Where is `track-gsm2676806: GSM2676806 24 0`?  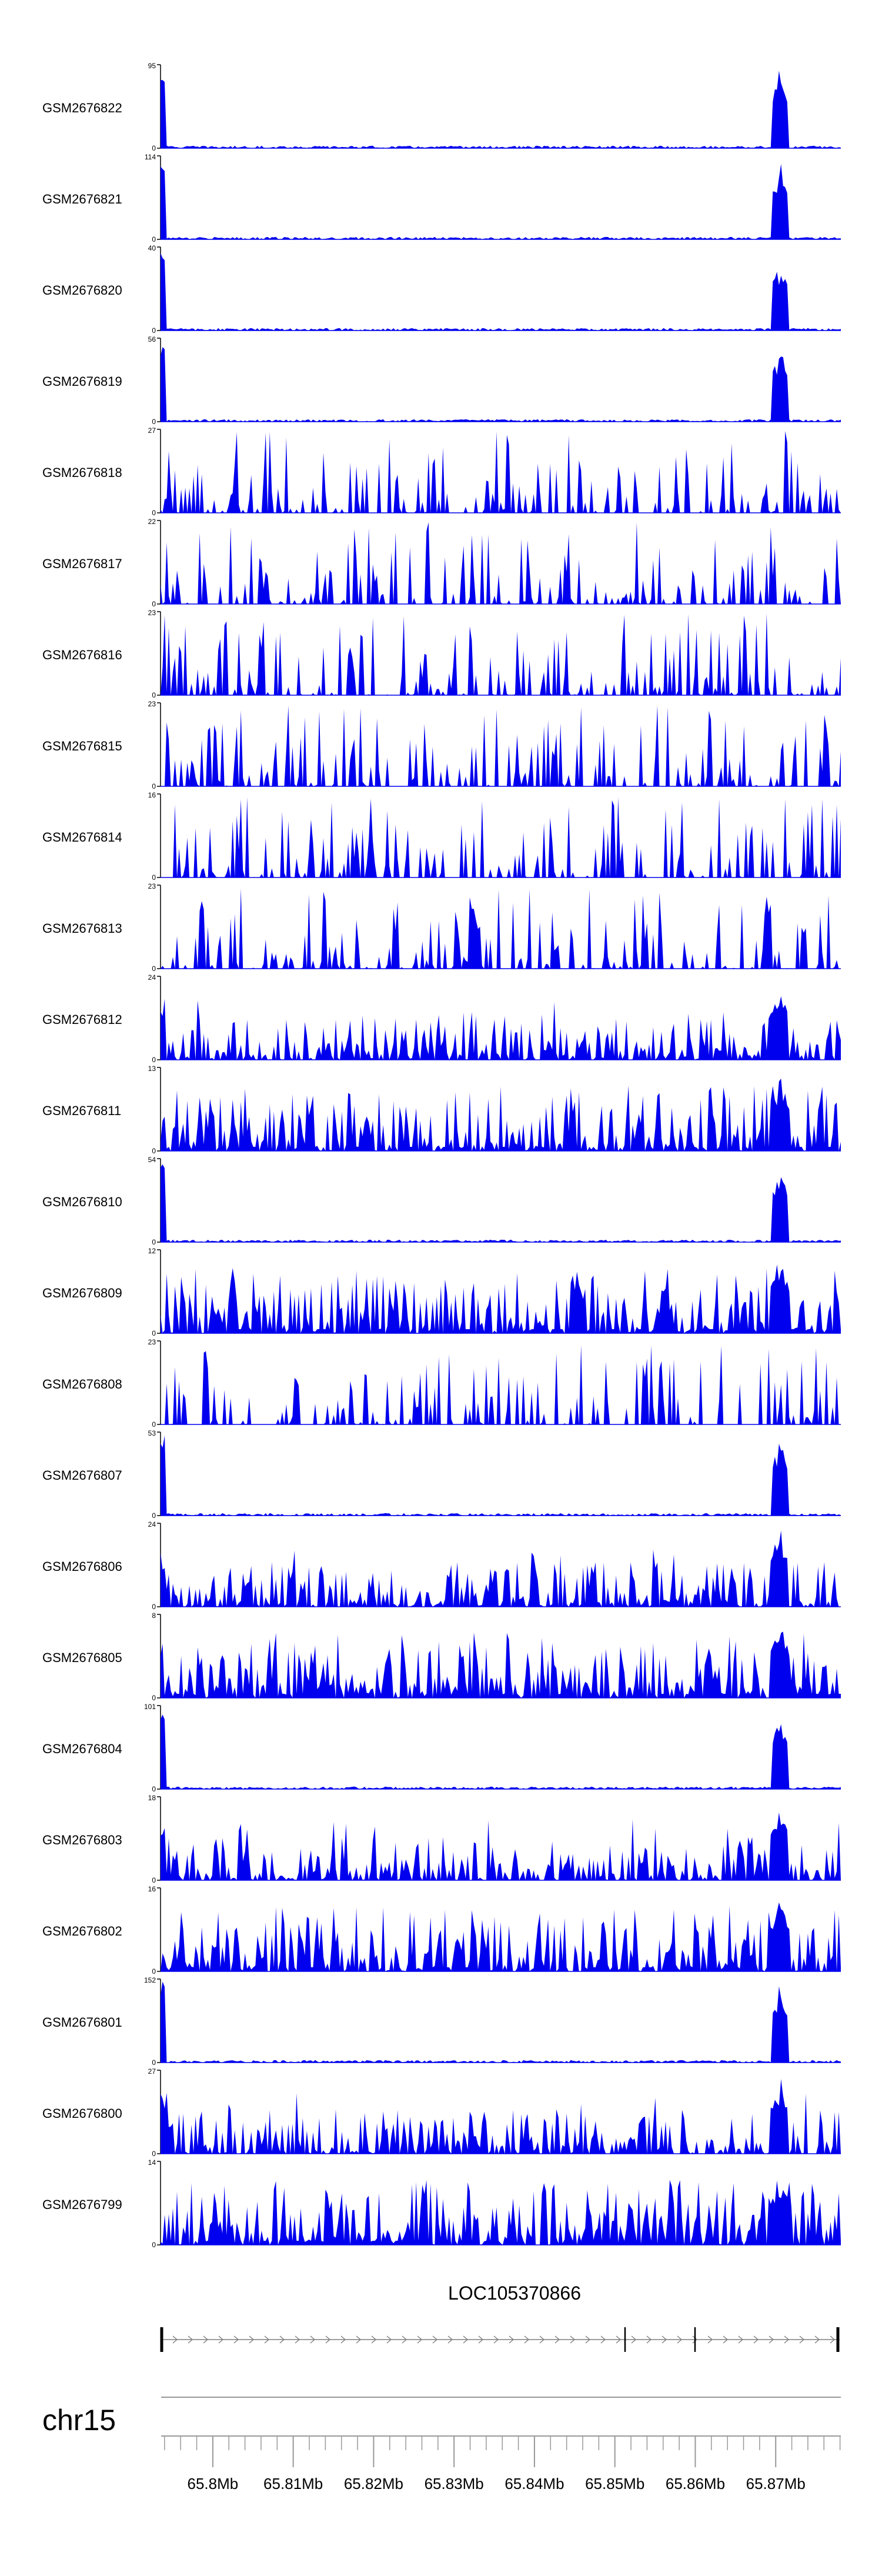
track-gsm2676806: GSM2676806 24 0 is located at coordinates (441, 1565).